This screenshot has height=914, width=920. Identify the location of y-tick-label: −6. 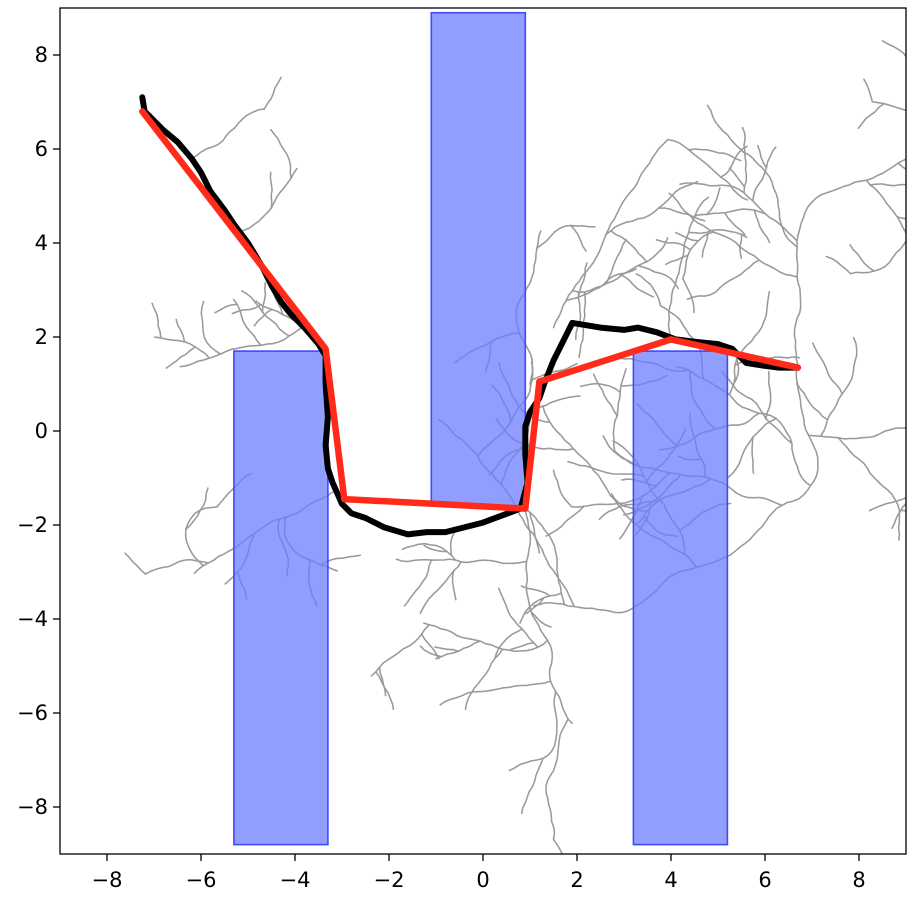
(32, 713).